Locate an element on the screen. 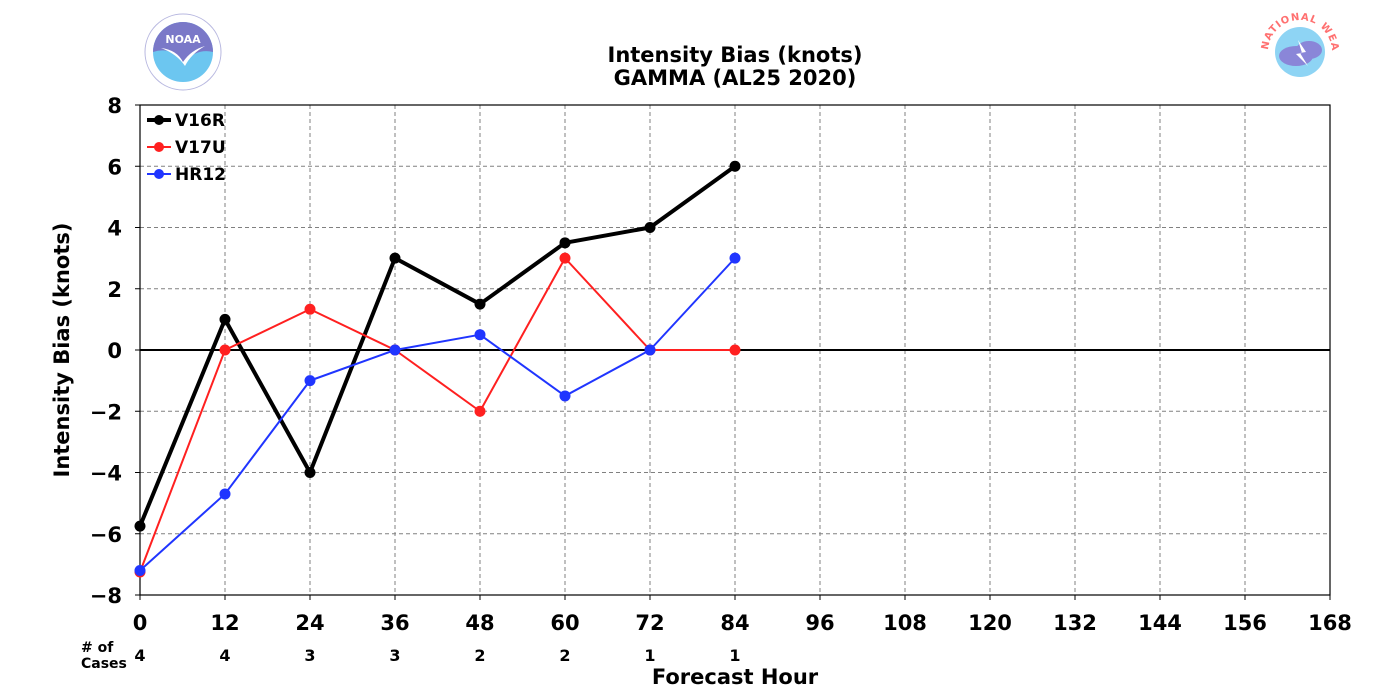 Image resolution: width=1400 pixels, height=700 pixels. x-tick-label: 132 is located at coordinates (1075, 623).